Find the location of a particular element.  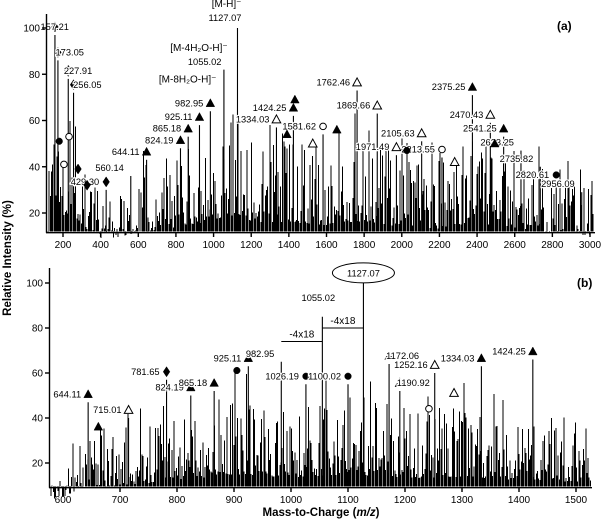

y-tick-label: 20 is located at coordinates (35, 214).